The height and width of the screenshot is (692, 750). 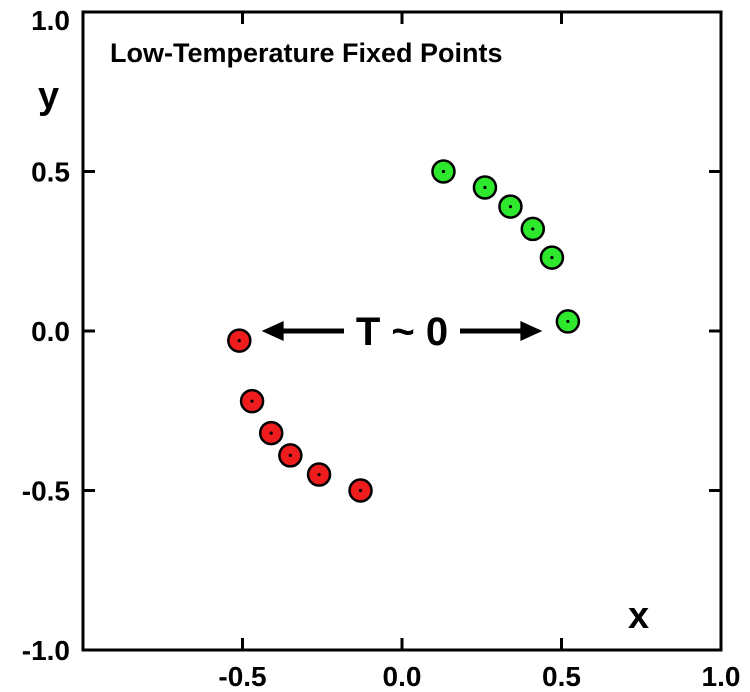 I want to click on x-tick-label: 0.5, so click(x=561, y=676).